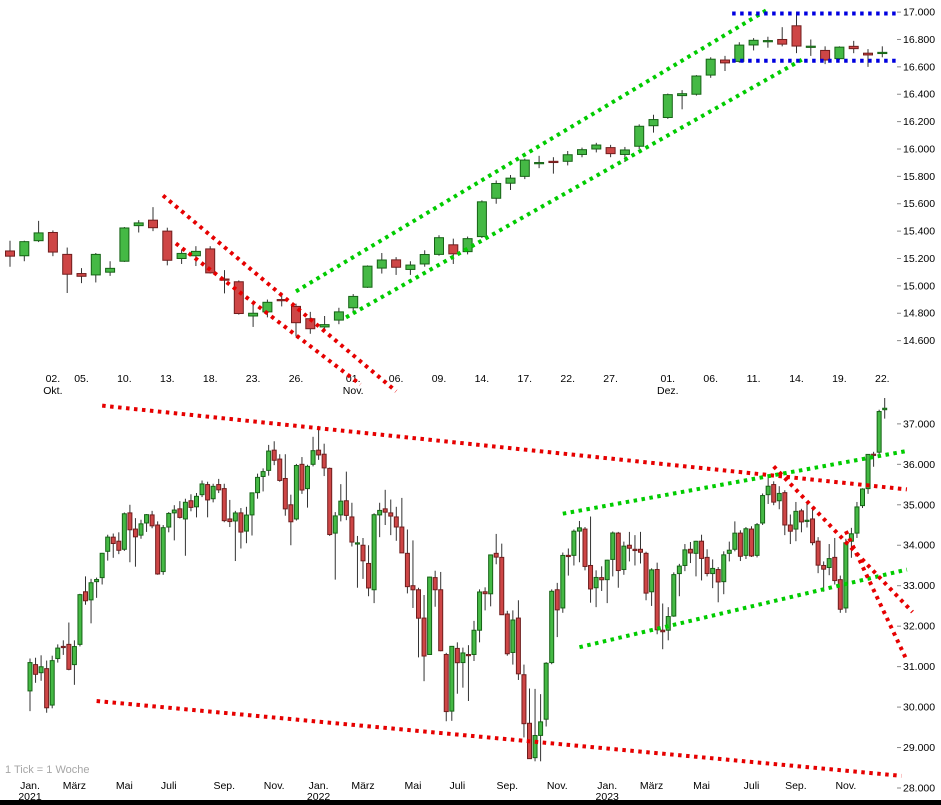 The height and width of the screenshot is (805, 941). What do you see at coordinates (253, 379) in the screenshot?
I see `x-axis-label: 23.` at bounding box center [253, 379].